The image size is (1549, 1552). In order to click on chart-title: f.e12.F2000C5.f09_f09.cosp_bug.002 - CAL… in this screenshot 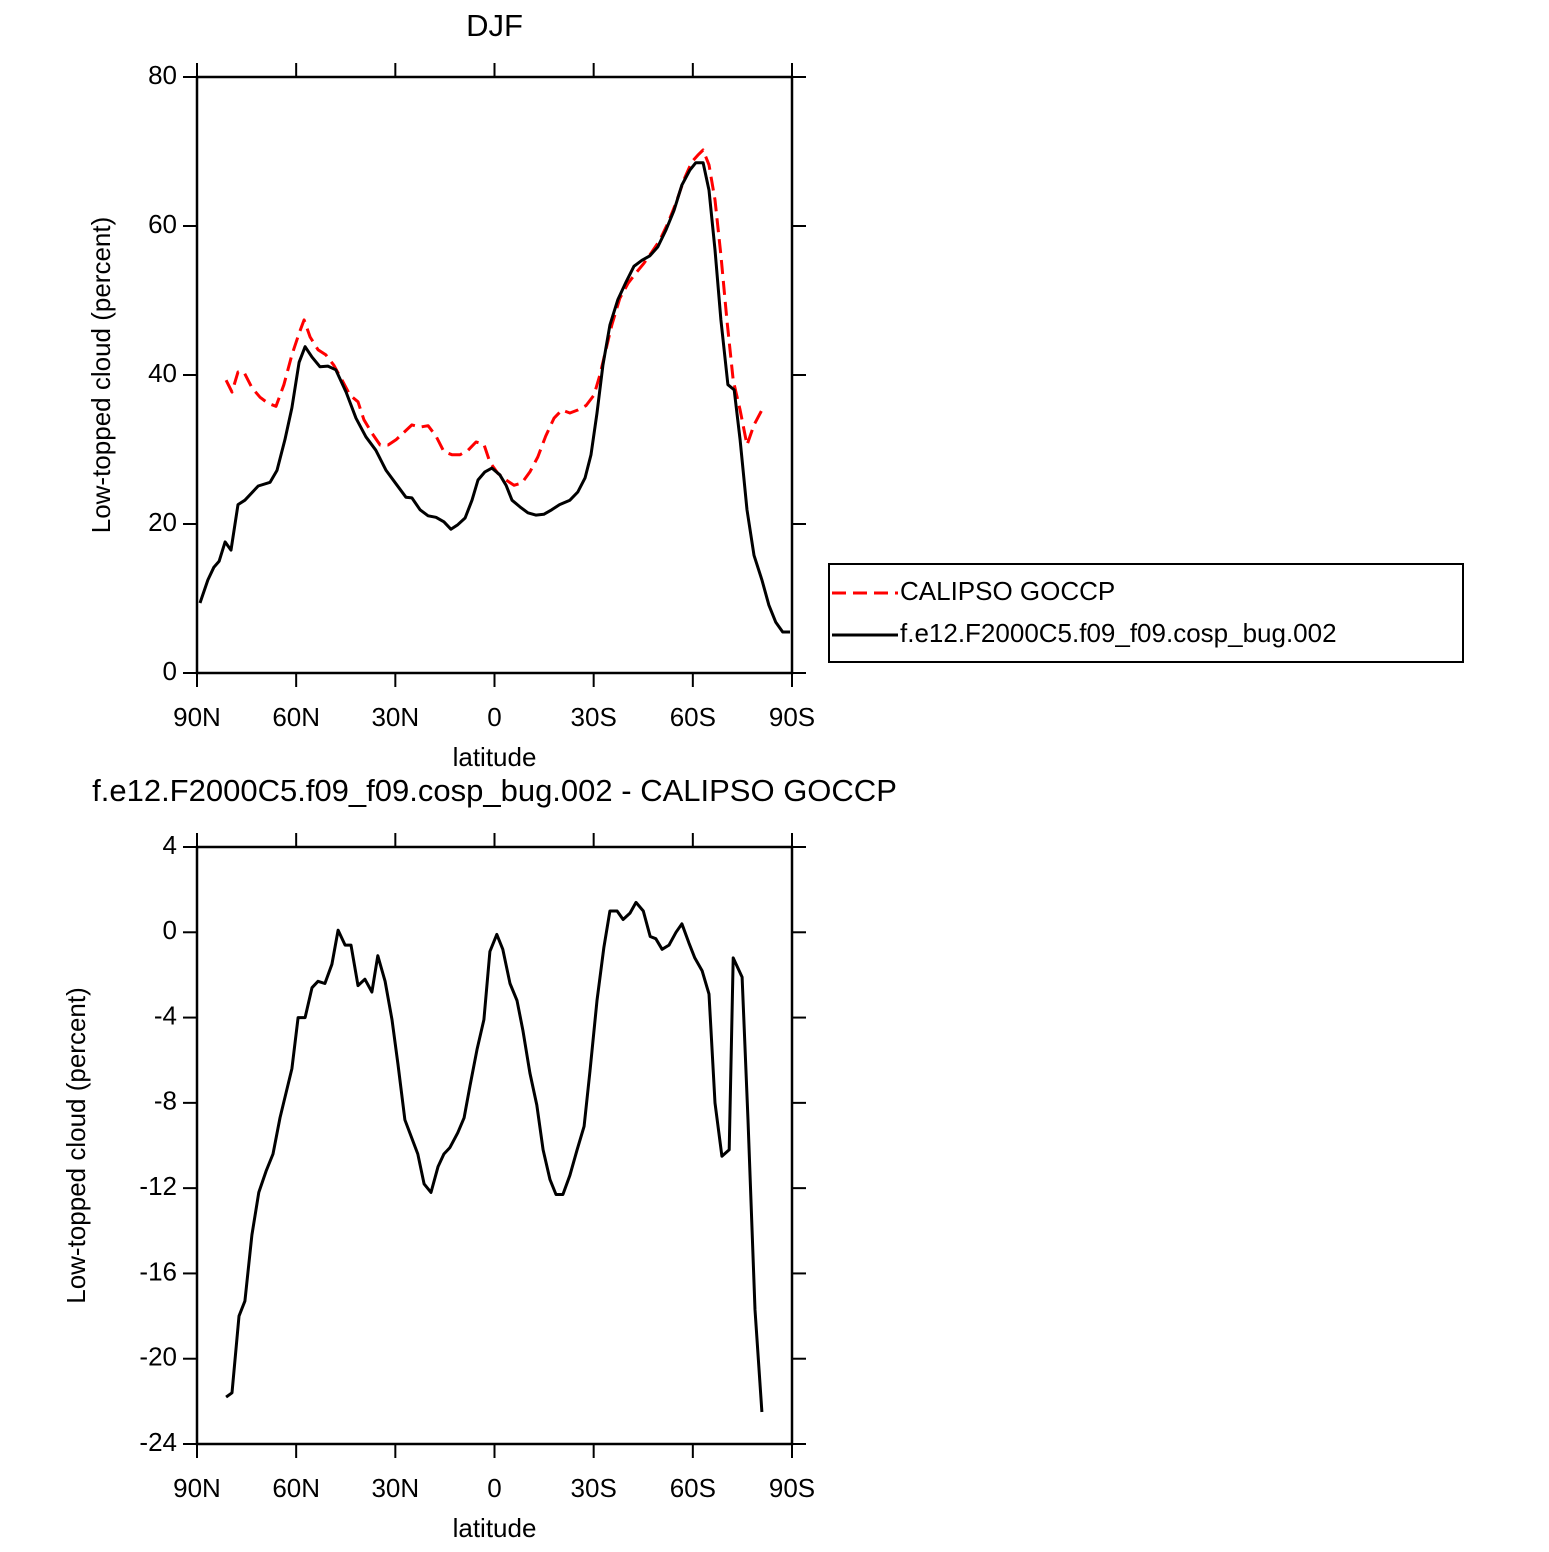, I will do `click(494, 790)`.